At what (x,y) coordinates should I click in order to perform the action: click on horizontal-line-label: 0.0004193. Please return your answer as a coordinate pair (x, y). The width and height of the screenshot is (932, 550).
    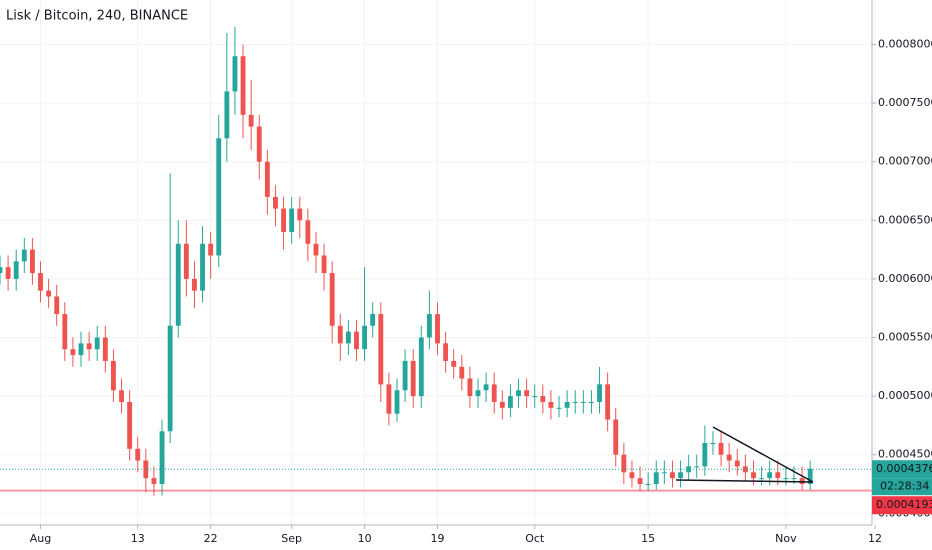
    Looking at the image, I should click on (904, 504).